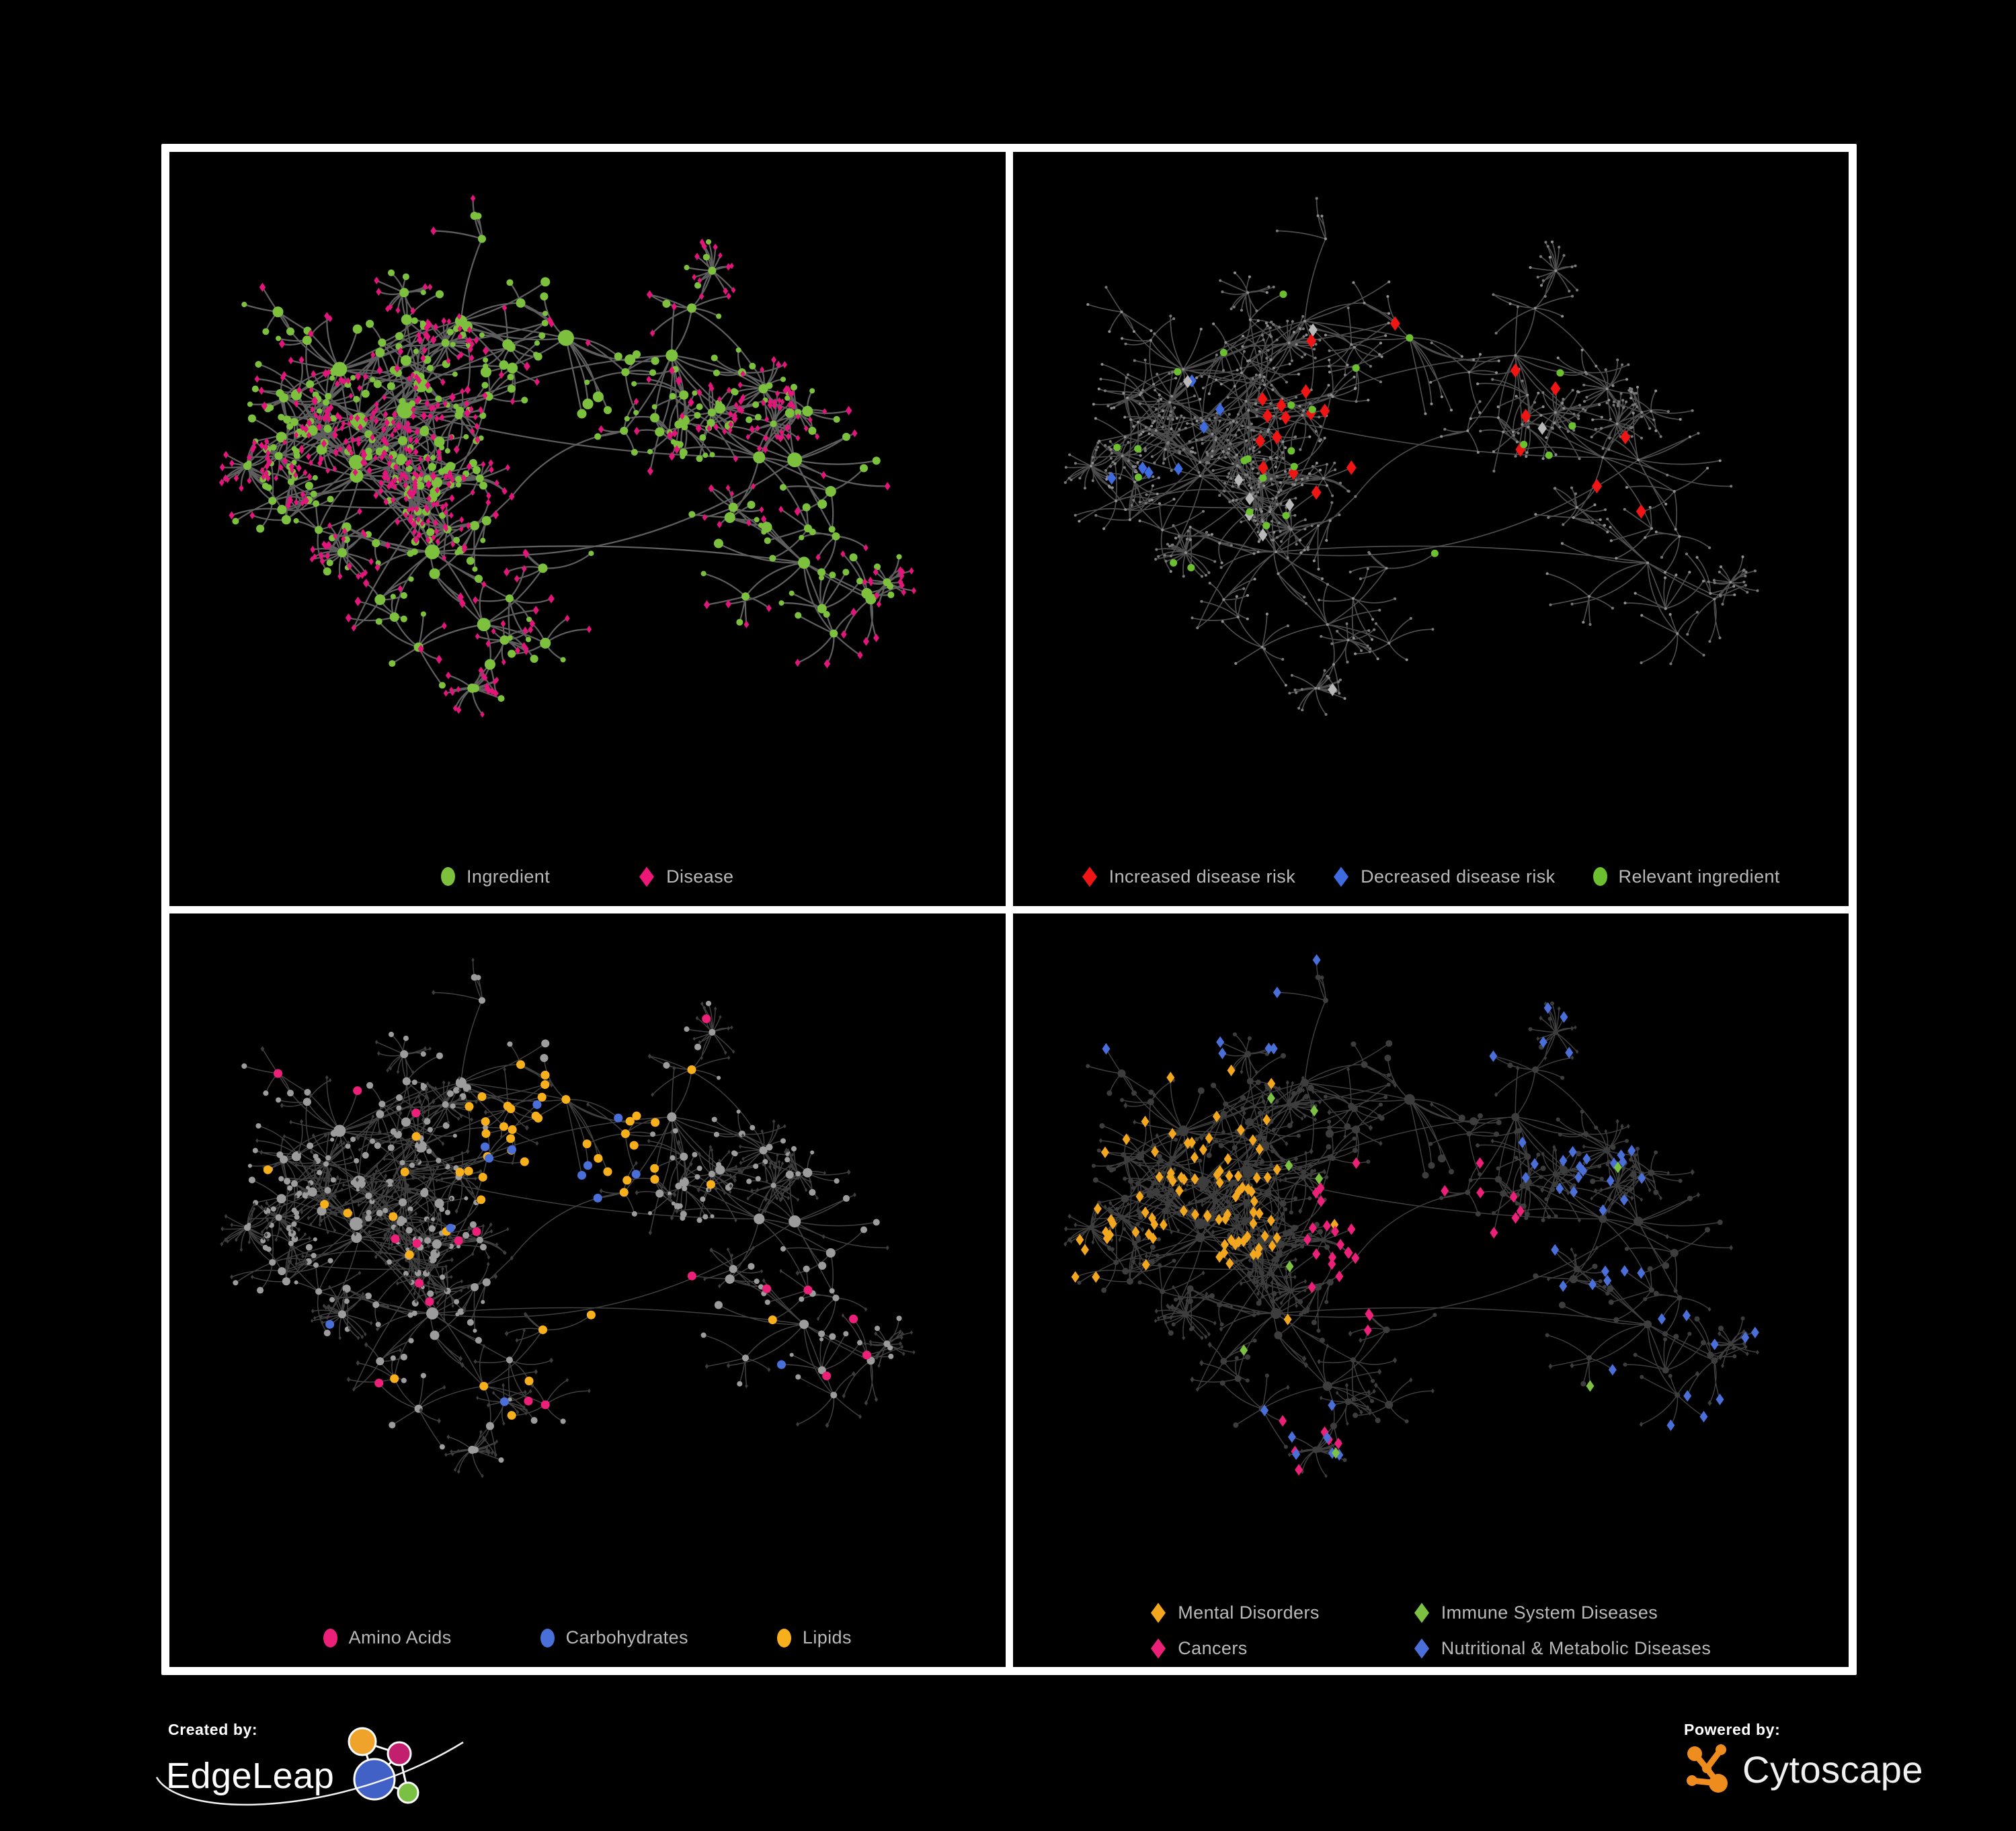 The height and width of the screenshot is (1831, 2016). I want to click on edgeleap-logo-icon, so click(383, 1765).